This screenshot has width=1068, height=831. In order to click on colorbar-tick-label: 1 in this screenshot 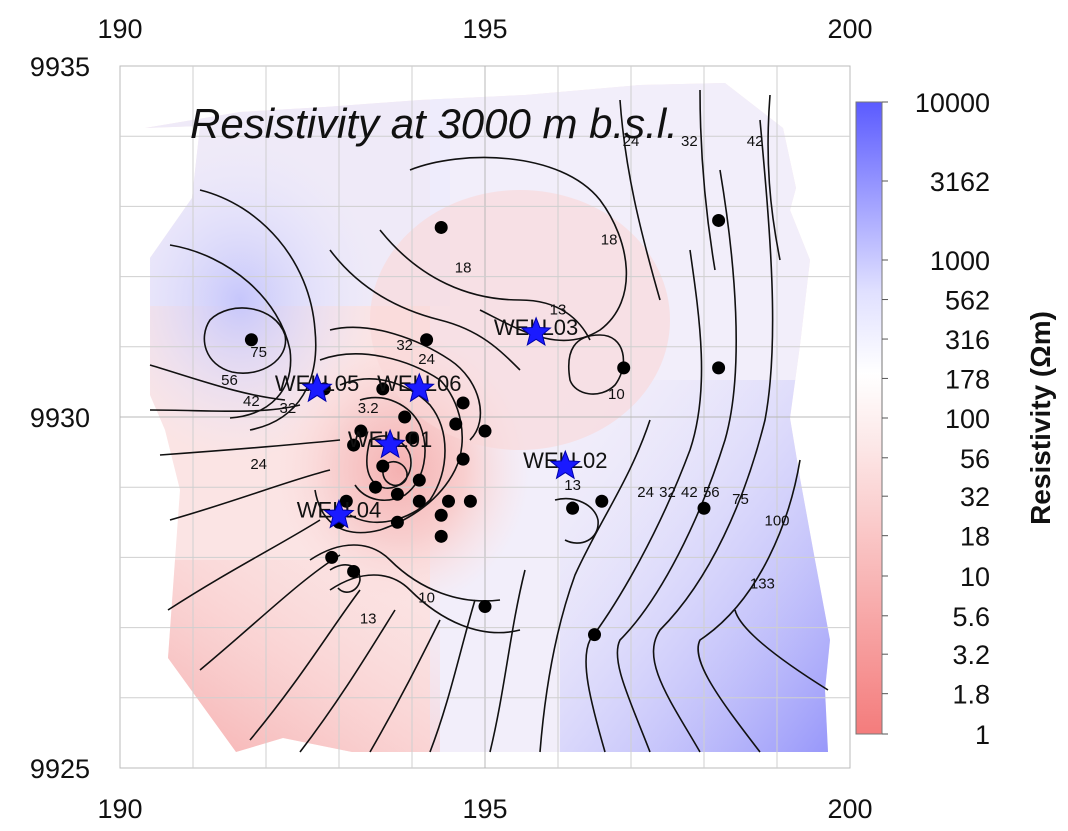, I will do `click(982, 735)`.